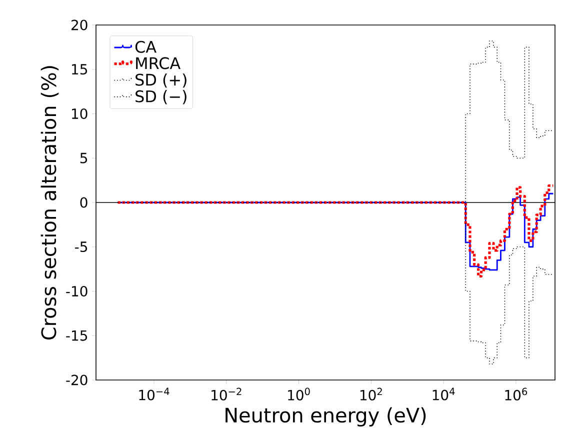 Image resolution: width=569 pixels, height=442 pixels. What do you see at coordinates (145, 46) in the screenshot?
I see `legend-label: CA` at bounding box center [145, 46].